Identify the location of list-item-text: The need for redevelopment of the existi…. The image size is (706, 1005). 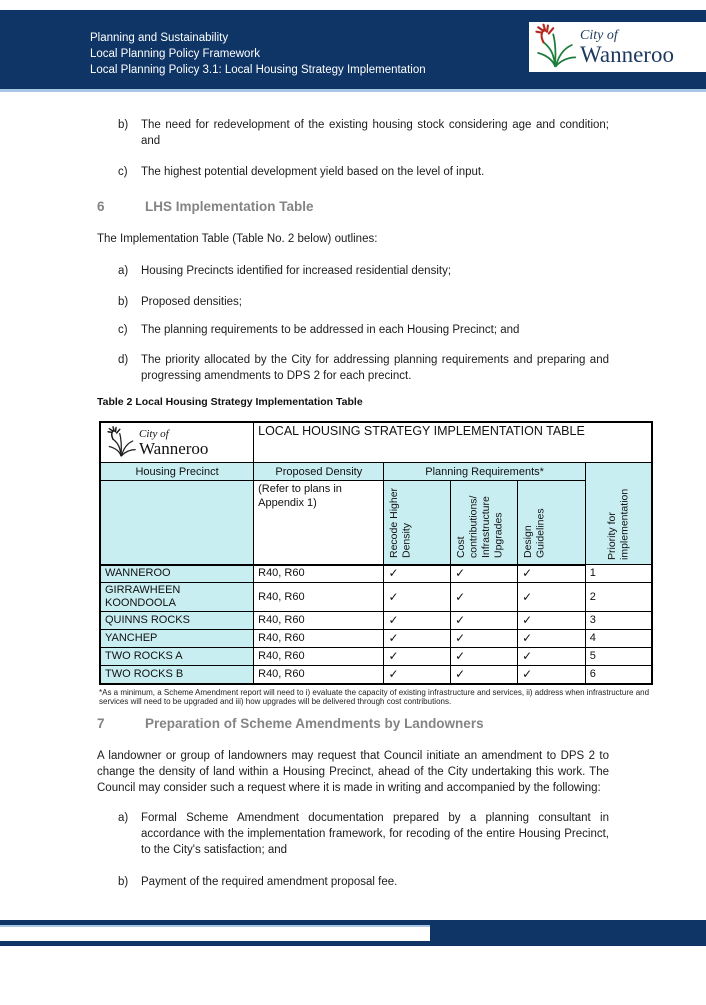
(375, 133).